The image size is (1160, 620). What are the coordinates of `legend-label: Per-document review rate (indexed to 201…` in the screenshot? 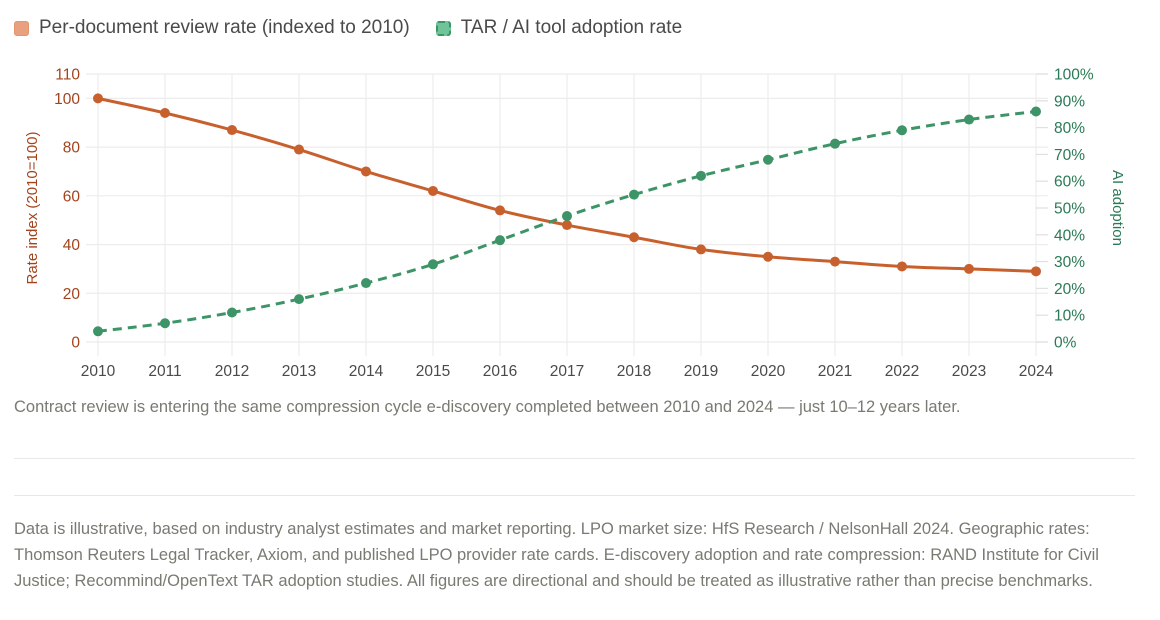 It's located at (224, 27).